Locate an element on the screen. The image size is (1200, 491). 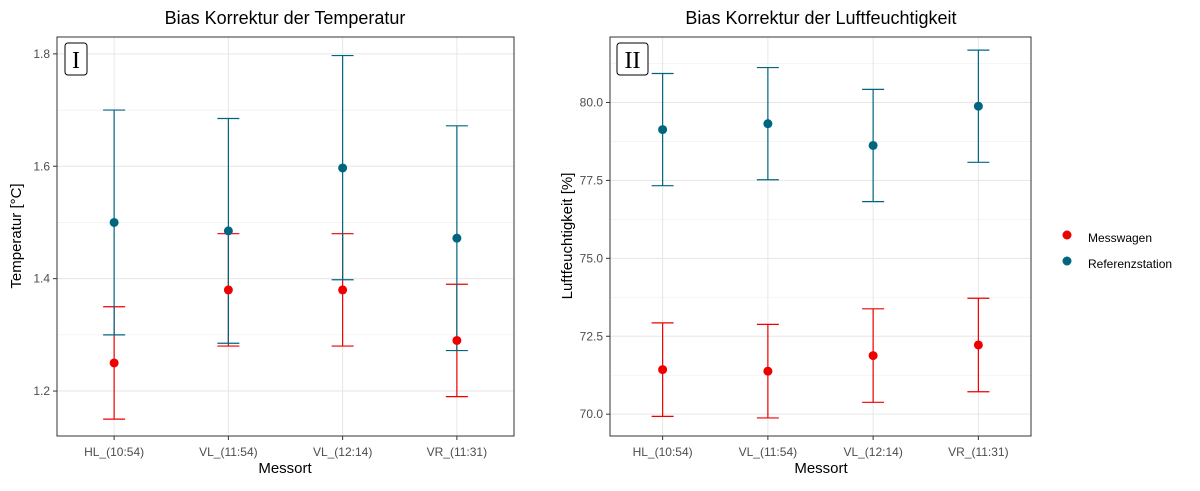
humidity-x-tick-label: VL_(11:54) is located at coordinates (768, 452).